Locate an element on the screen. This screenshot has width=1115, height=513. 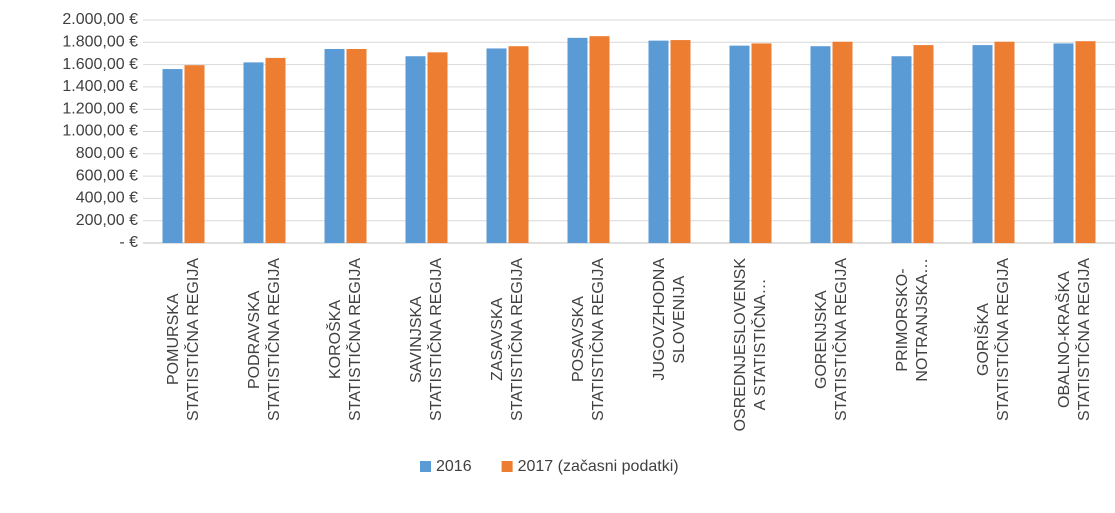
x-tick-label: KOROŠKA STATISTIČNA REGIJA is located at coordinates (345, 339).